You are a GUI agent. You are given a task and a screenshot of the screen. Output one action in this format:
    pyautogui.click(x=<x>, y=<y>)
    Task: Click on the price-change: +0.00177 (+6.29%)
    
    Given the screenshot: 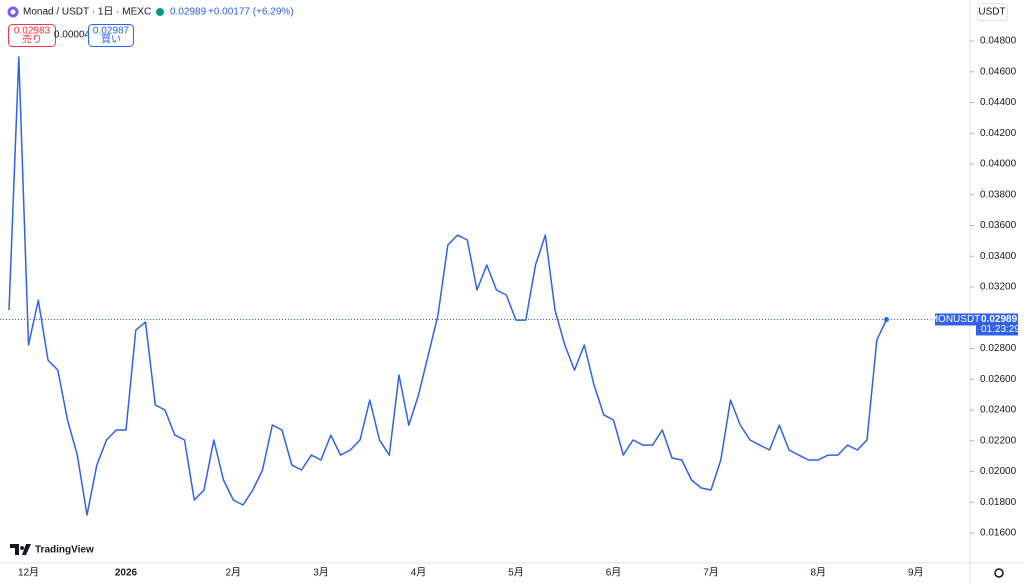 What is the action you would take?
    pyautogui.click(x=251, y=12)
    